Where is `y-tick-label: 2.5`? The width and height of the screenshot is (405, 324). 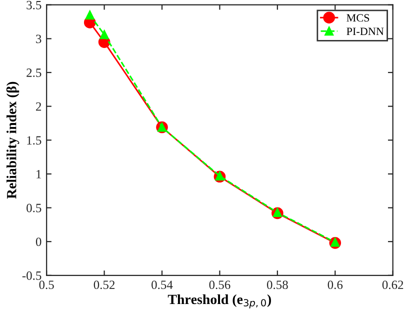
y-tick-label: 2.5 is located at coordinates (34, 73).